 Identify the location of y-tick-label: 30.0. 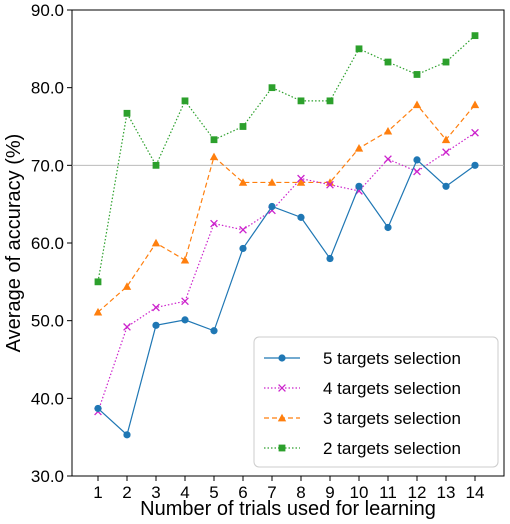
(47, 476).